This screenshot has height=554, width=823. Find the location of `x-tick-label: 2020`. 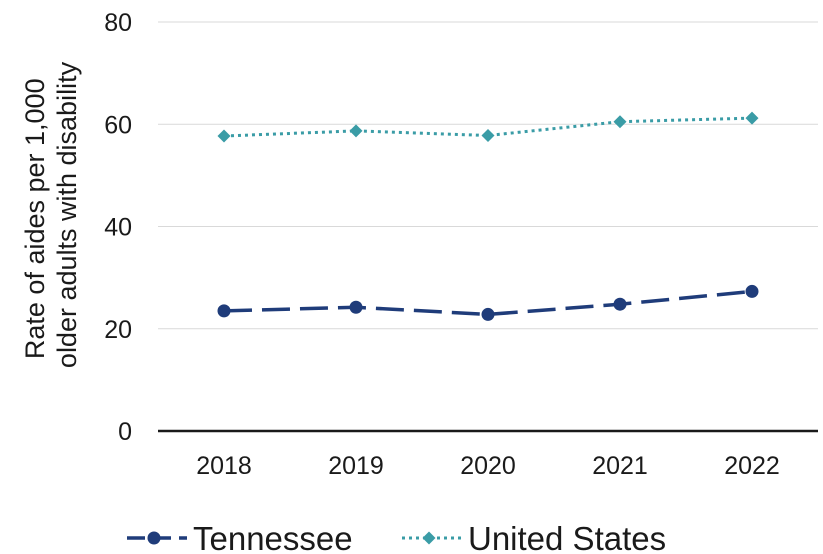

x-tick-label: 2020 is located at coordinates (488, 466).